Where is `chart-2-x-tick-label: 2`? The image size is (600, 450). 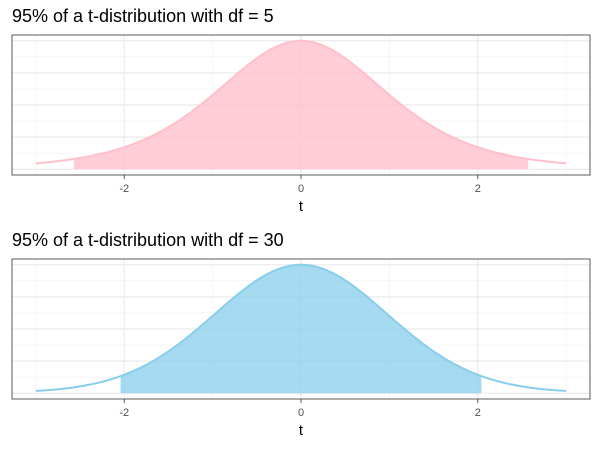 chart-2-x-tick-label: 2 is located at coordinates (478, 413).